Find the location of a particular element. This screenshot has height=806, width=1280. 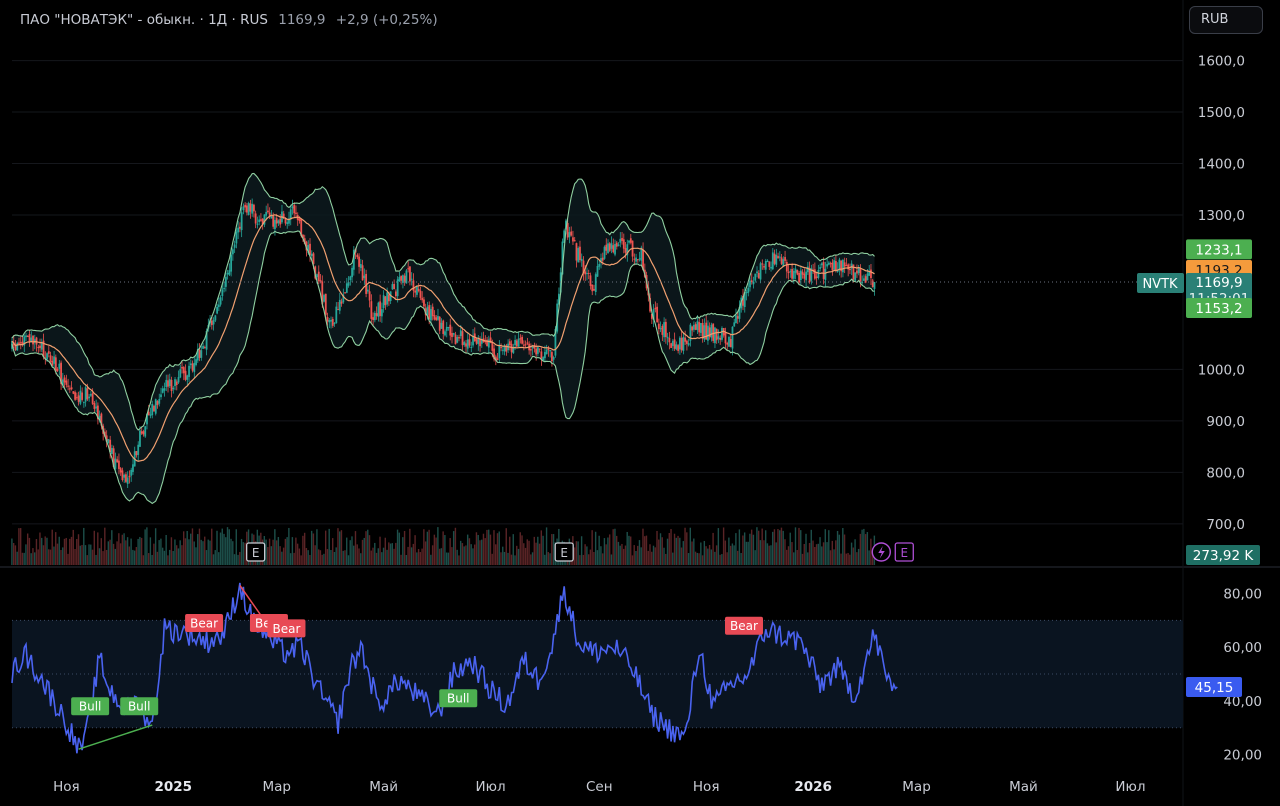

currency-button: RUB is located at coordinates (1226, 20).